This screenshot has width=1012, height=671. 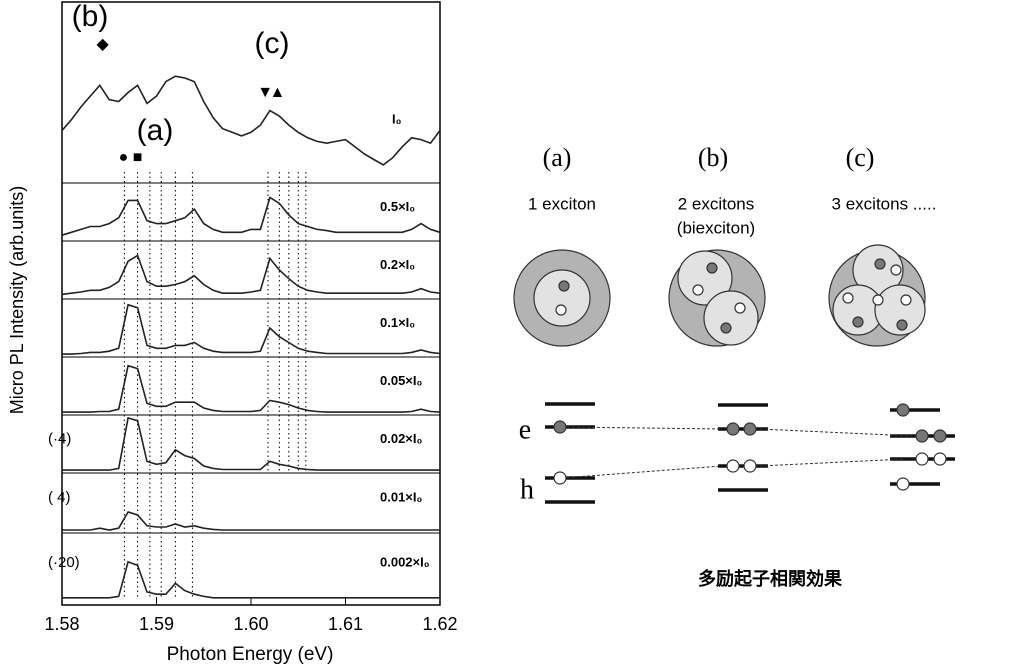 I want to click on series-label: 0.02×I₀, so click(x=401, y=438).